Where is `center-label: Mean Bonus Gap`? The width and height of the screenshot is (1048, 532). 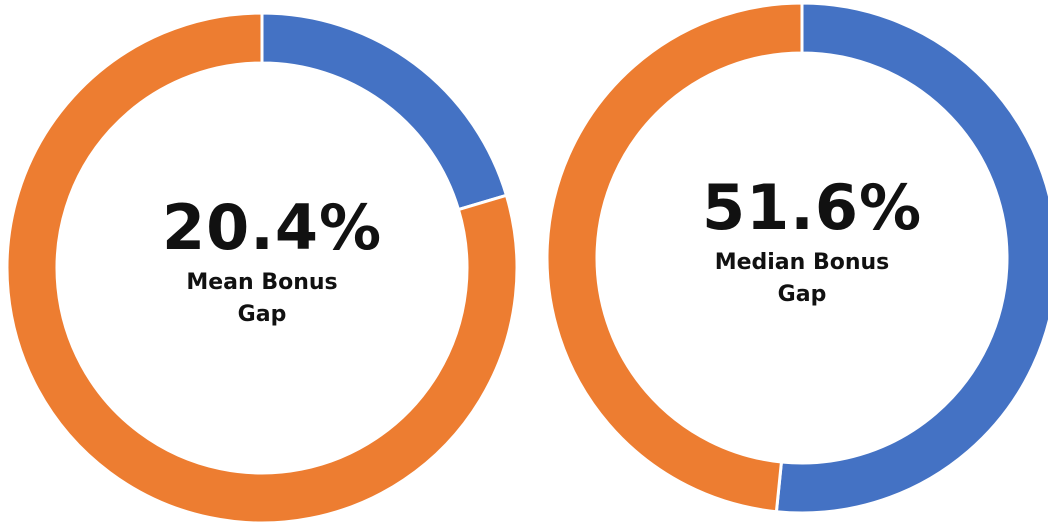
center-label: Mean Bonus Gap is located at coordinates (262, 298).